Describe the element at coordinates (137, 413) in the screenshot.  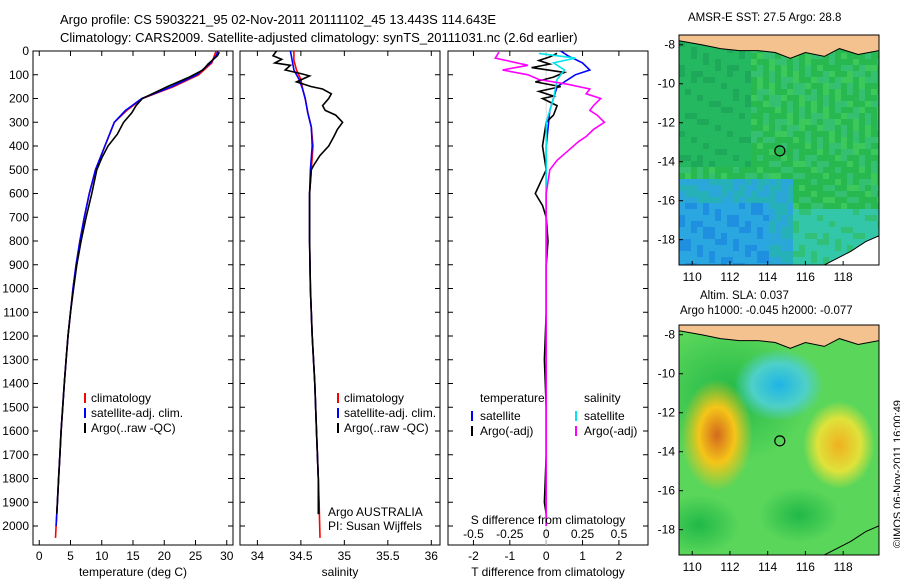
I see `legend-label-temperature: satellite-adj. clim.` at that location.